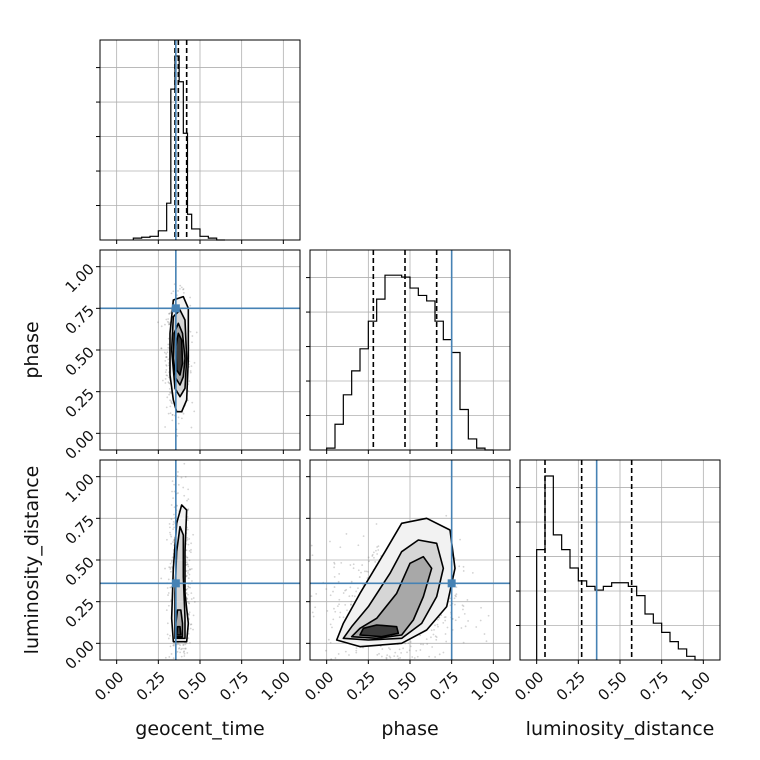 This screenshot has height=760, width=760. Describe the element at coordinates (319, 686) in the screenshot. I see `x-tick-label: 0.00` at that location.